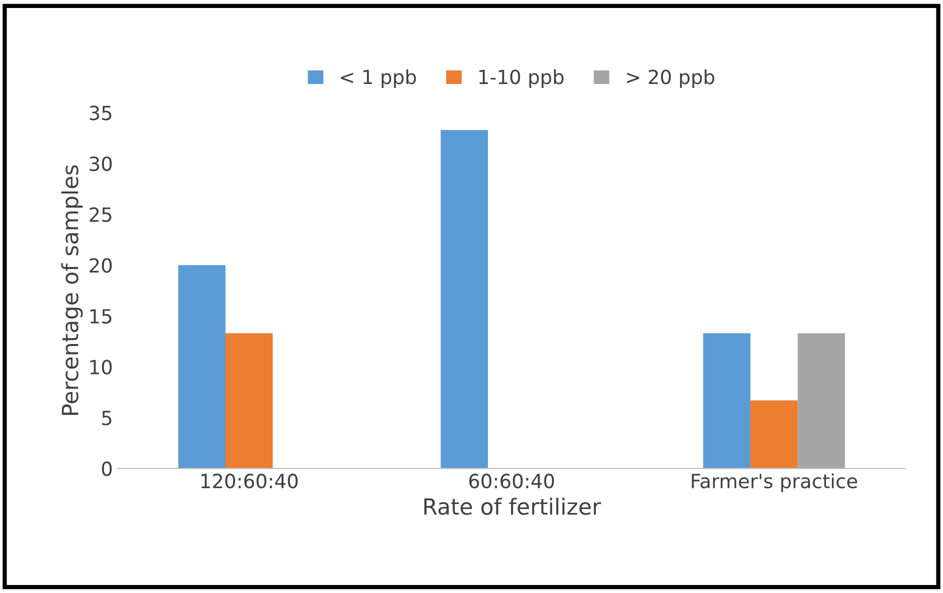  What do you see at coordinates (107, 468) in the screenshot?
I see `y-tick-label: 0` at bounding box center [107, 468].